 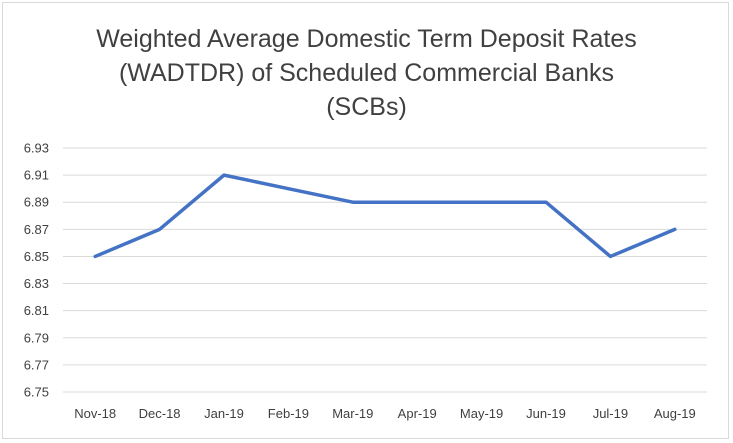 What do you see at coordinates (36, 392) in the screenshot?
I see `y-tick-label: 6.75` at bounding box center [36, 392].